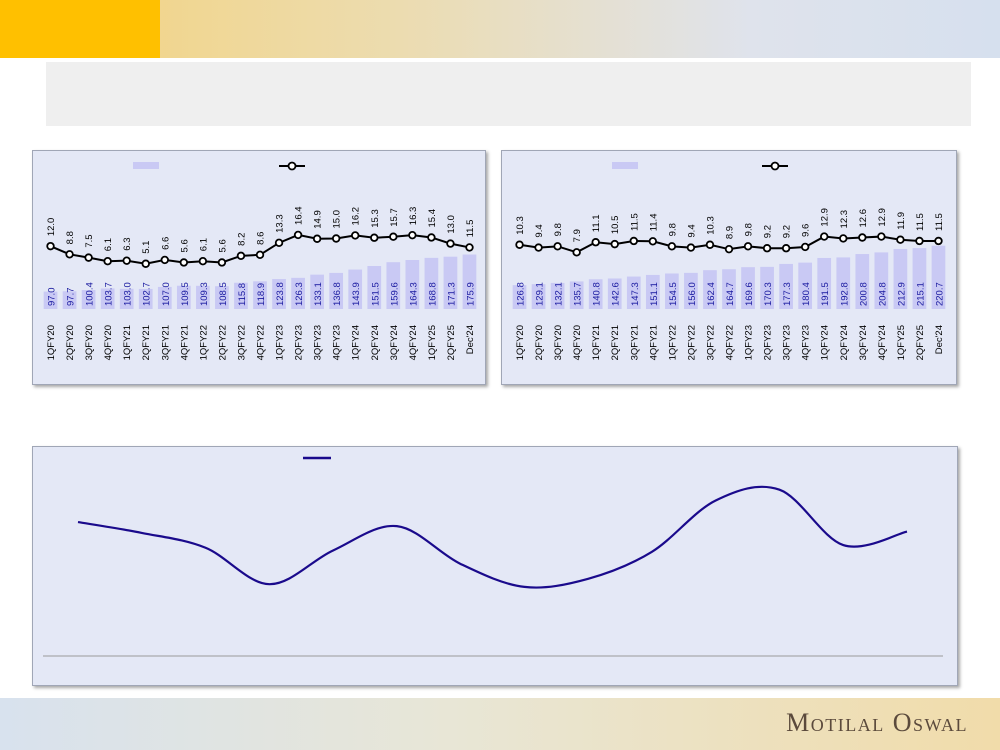 This screenshot has height=750, width=1000. What do you see at coordinates (540, 294) in the screenshot?
I see `bar-data-label: 129.1` at bounding box center [540, 294].